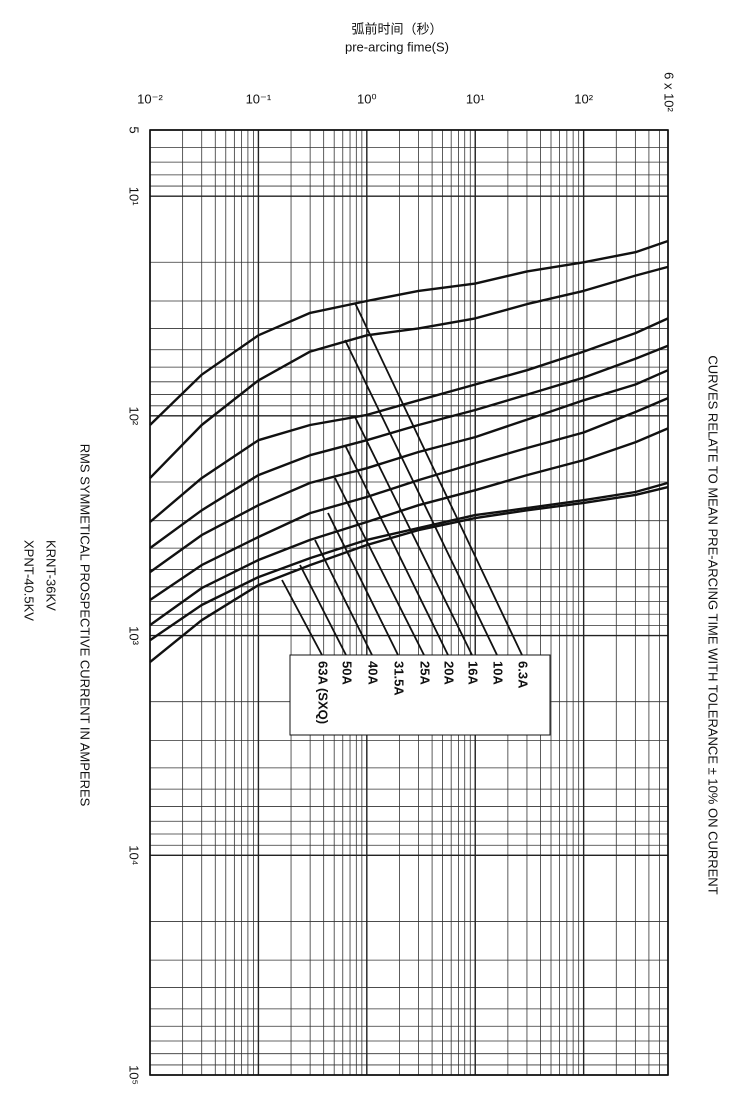 This screenshot has height=1120, width=750. I want to click on x-tick-label: 10⁰, so click(367, 98).